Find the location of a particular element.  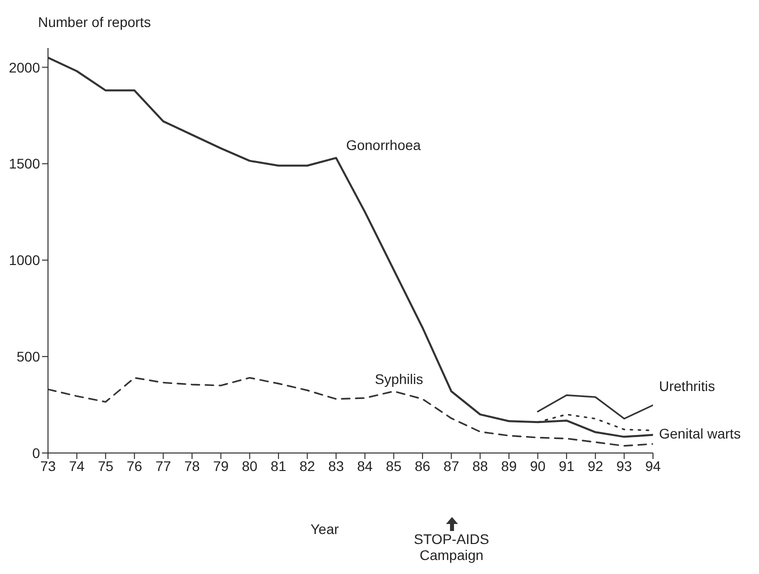

x-tick-label: 73 is located at coordinates (48, 466).